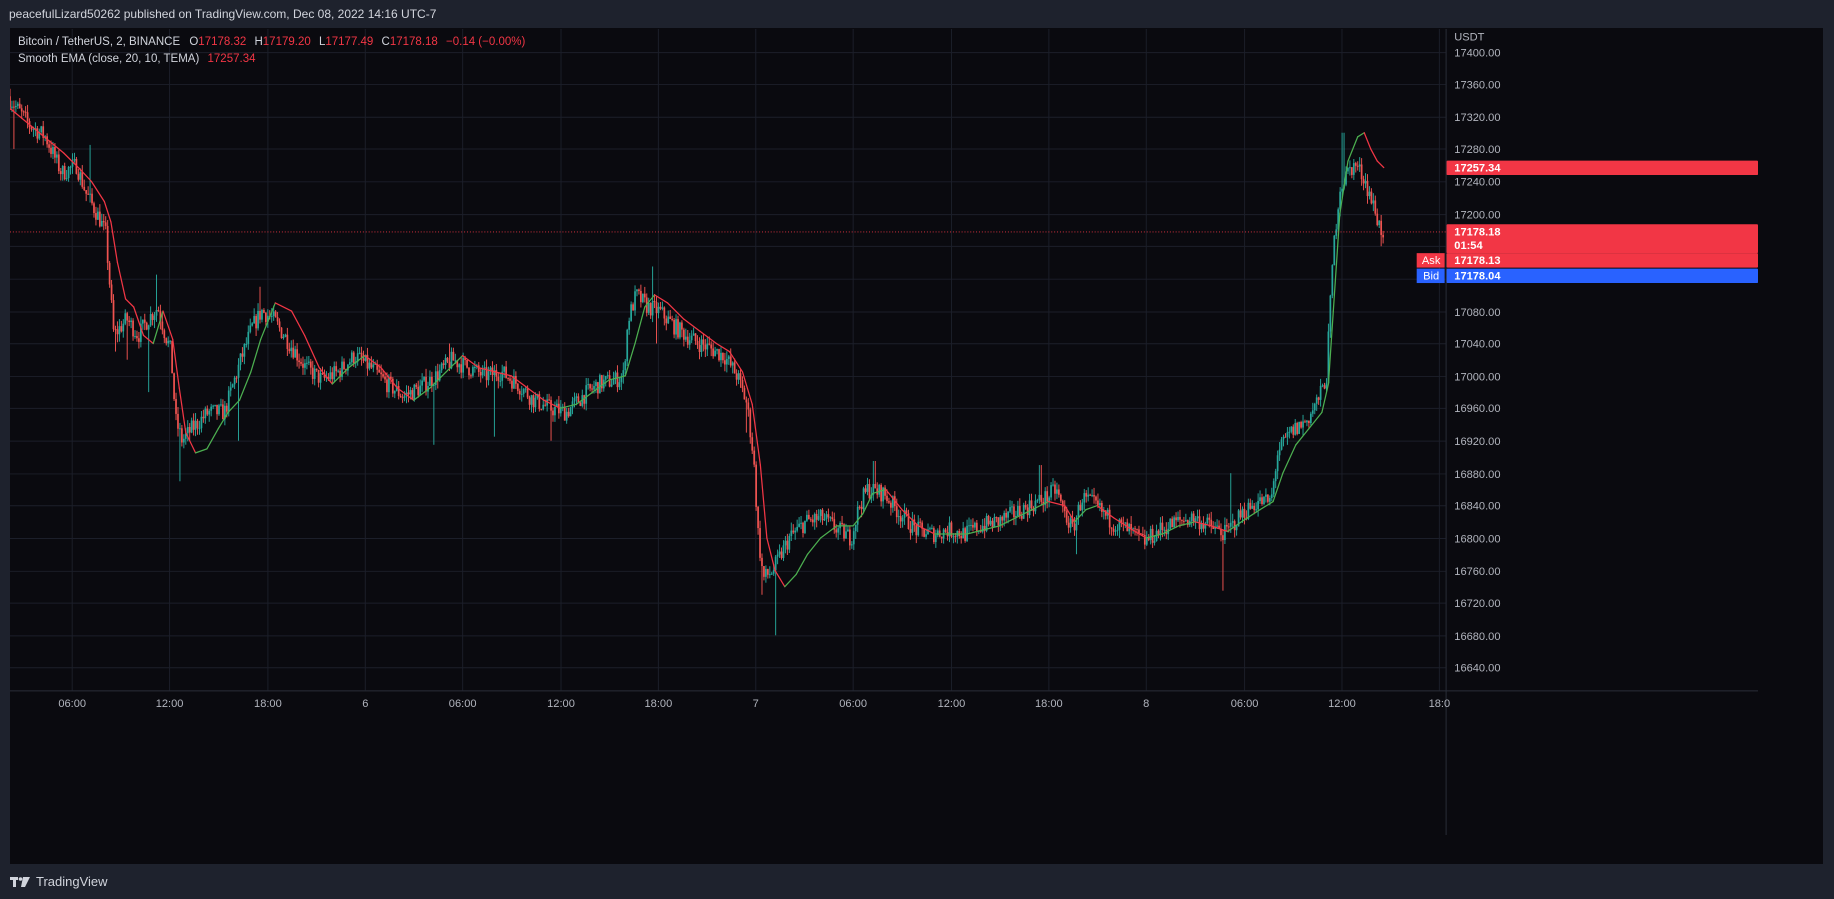 The width and height of the screenshot is (1834, 899). Describe the element at coordinates (268, 704) in the screenshot. I see `time-tick-label: 18:00` at that location.